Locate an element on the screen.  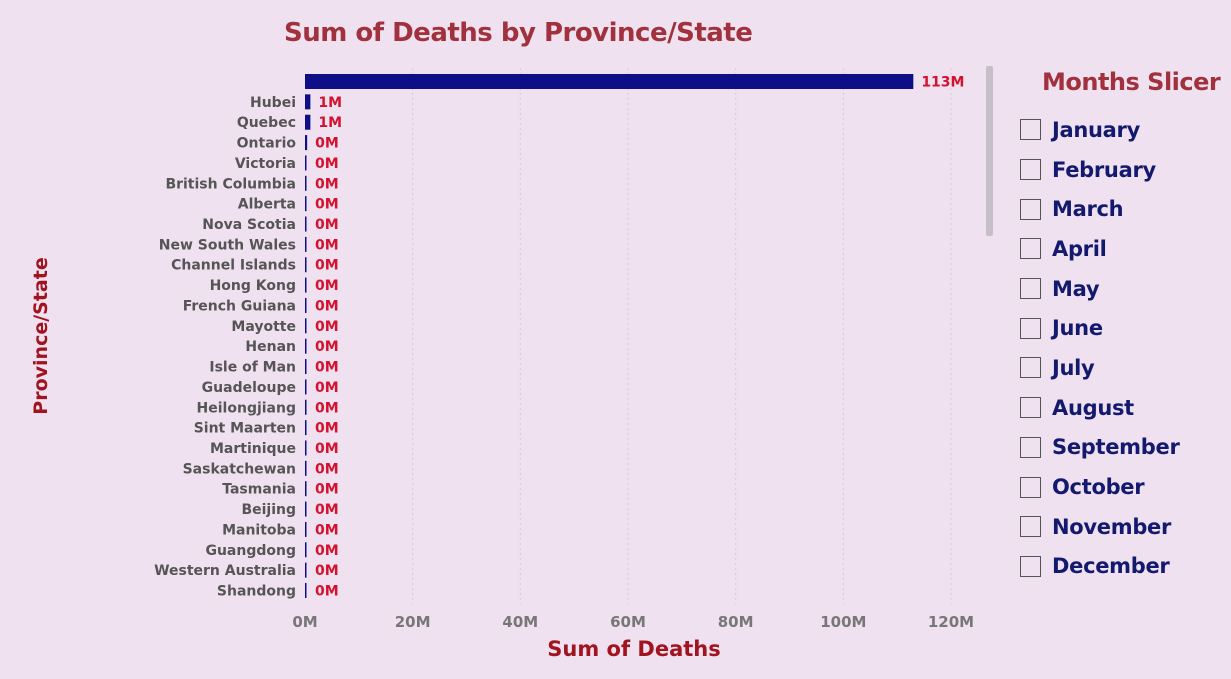
category-label: Henan is located at coordinates (270, 347).